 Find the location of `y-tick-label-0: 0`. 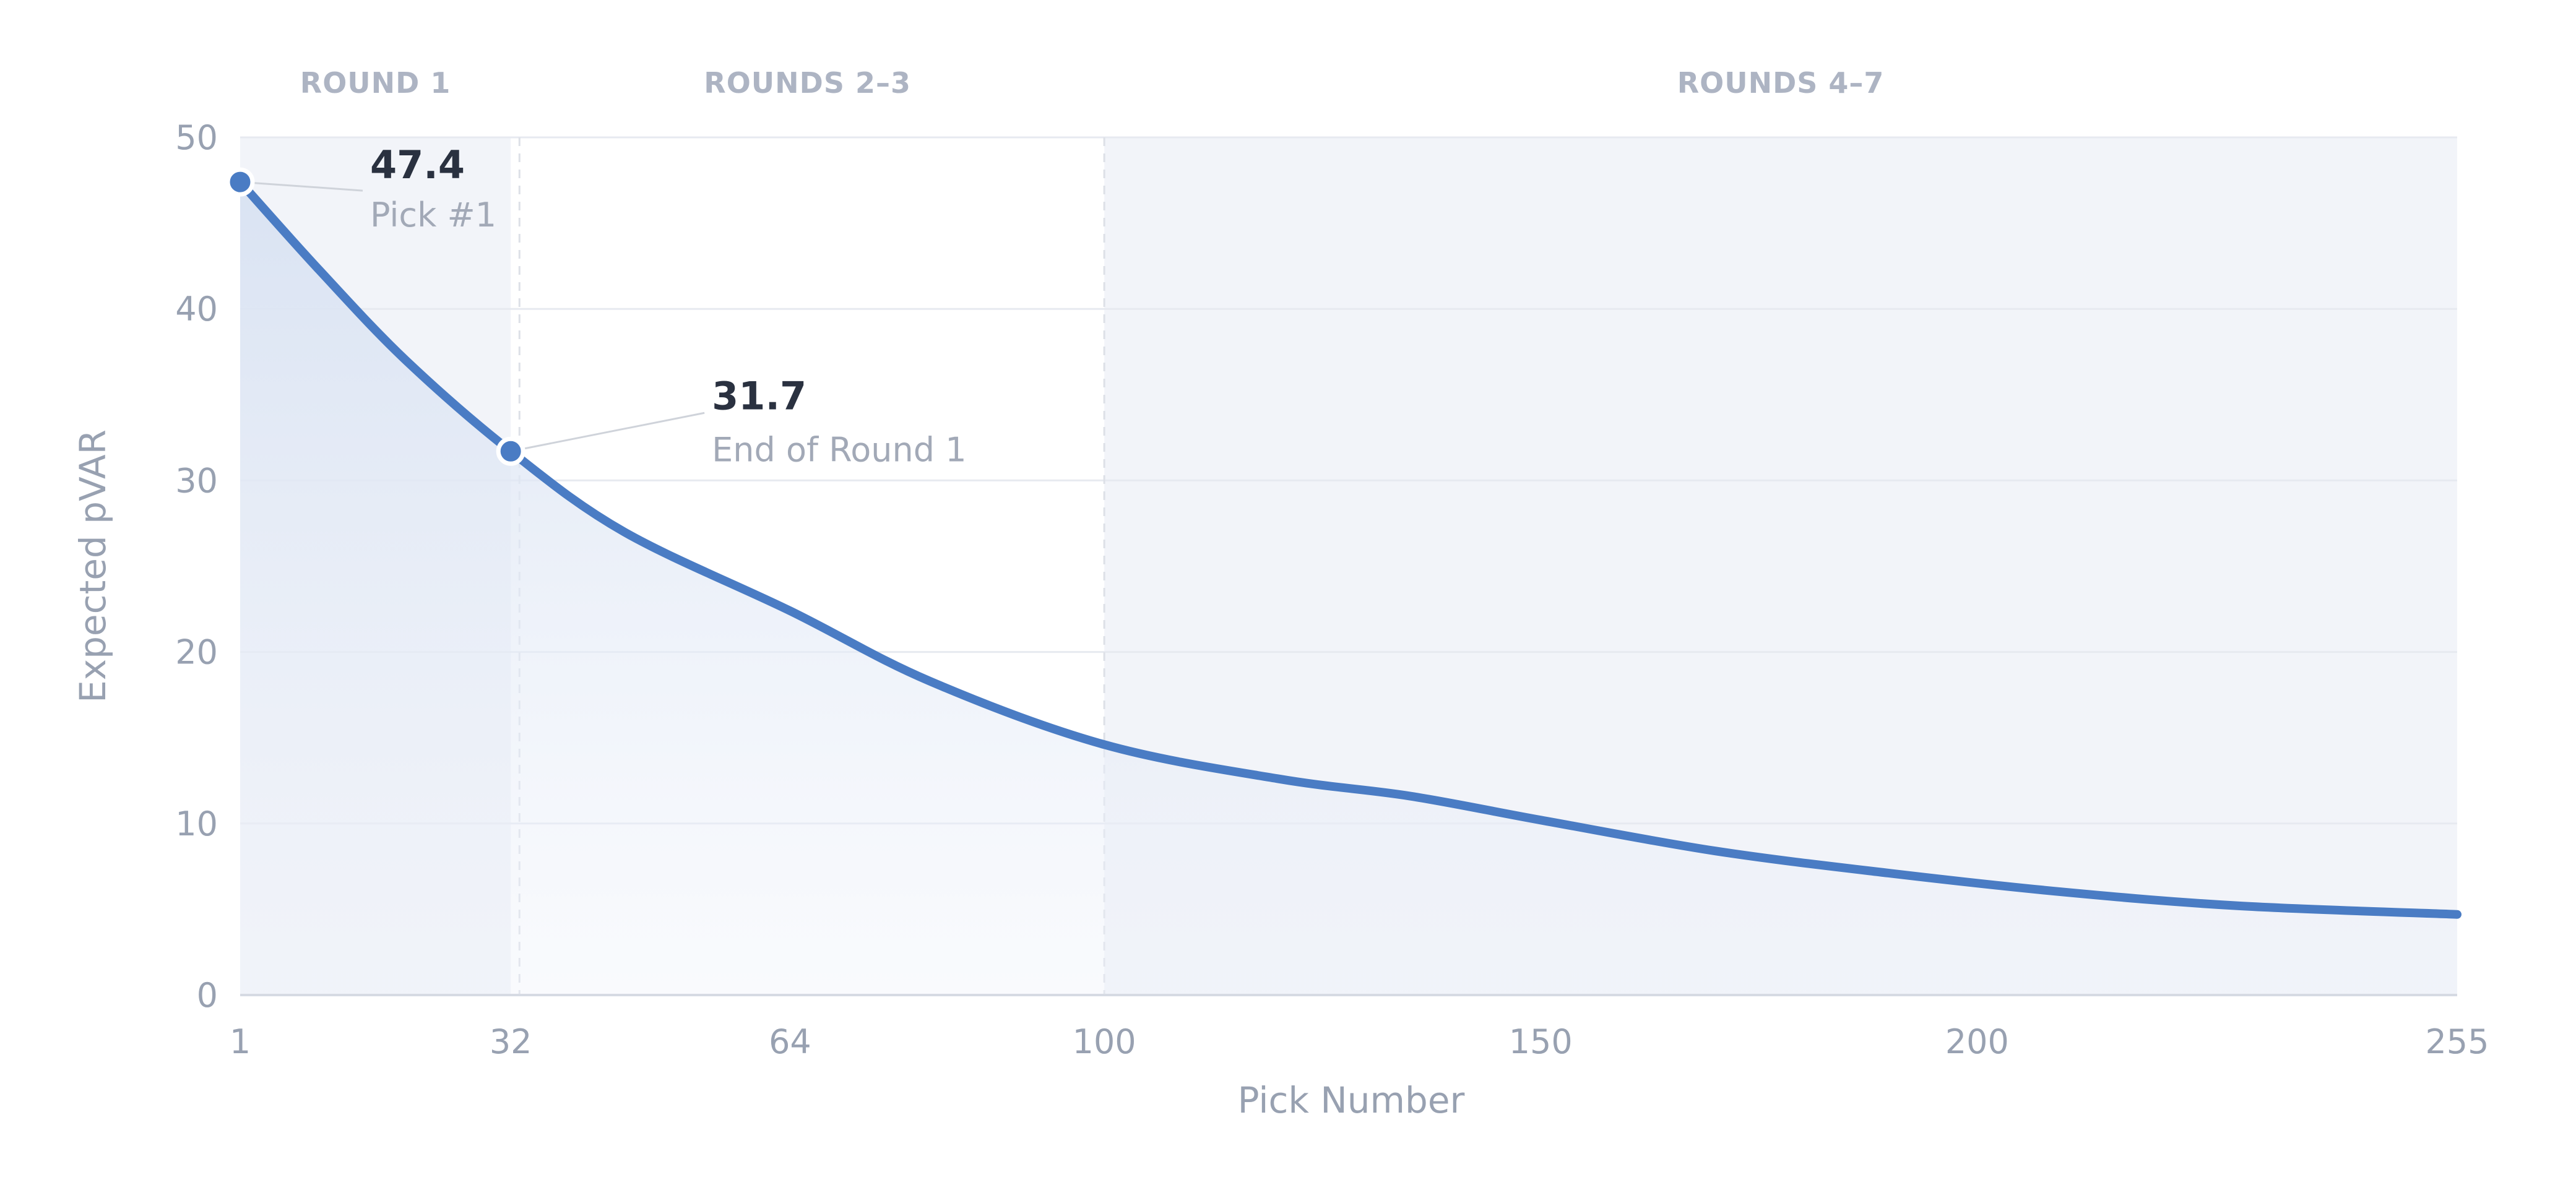

y-tick-label-0: 0 is located at coordinates (207, 995).